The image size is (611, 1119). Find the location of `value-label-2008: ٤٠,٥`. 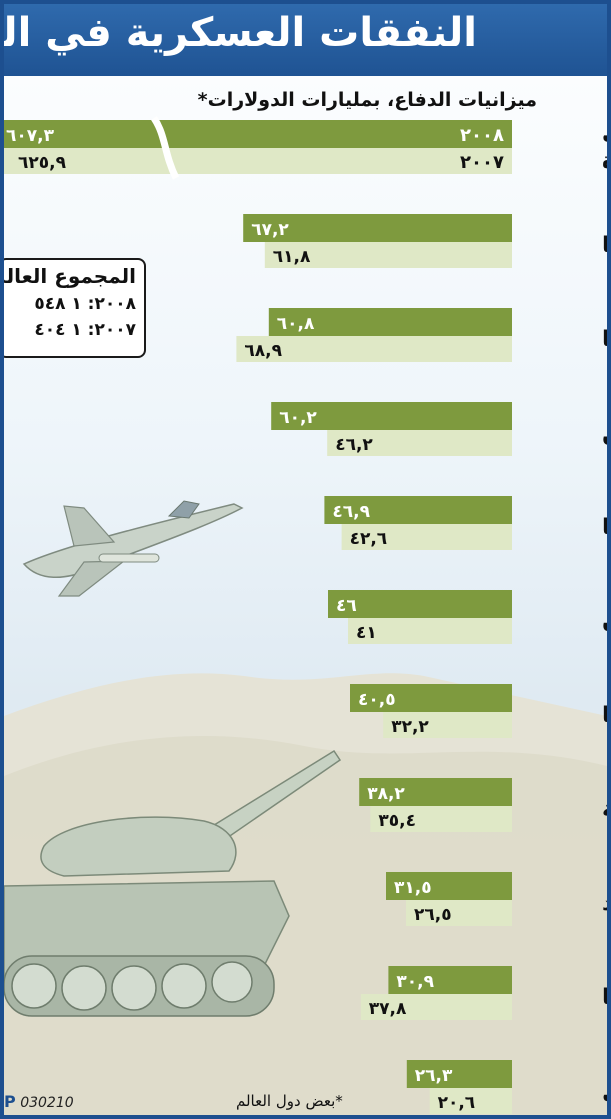

value-label-2008: ٤٠,٥ is located at coordinates (377, 700).